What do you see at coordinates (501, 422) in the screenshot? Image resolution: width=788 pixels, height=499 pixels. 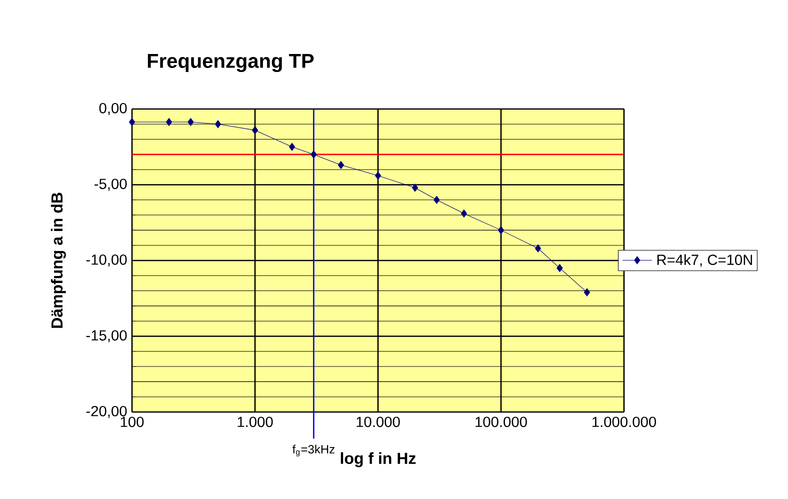 I see `x-tick-label: 100.000` at bounding box center [501, 422].